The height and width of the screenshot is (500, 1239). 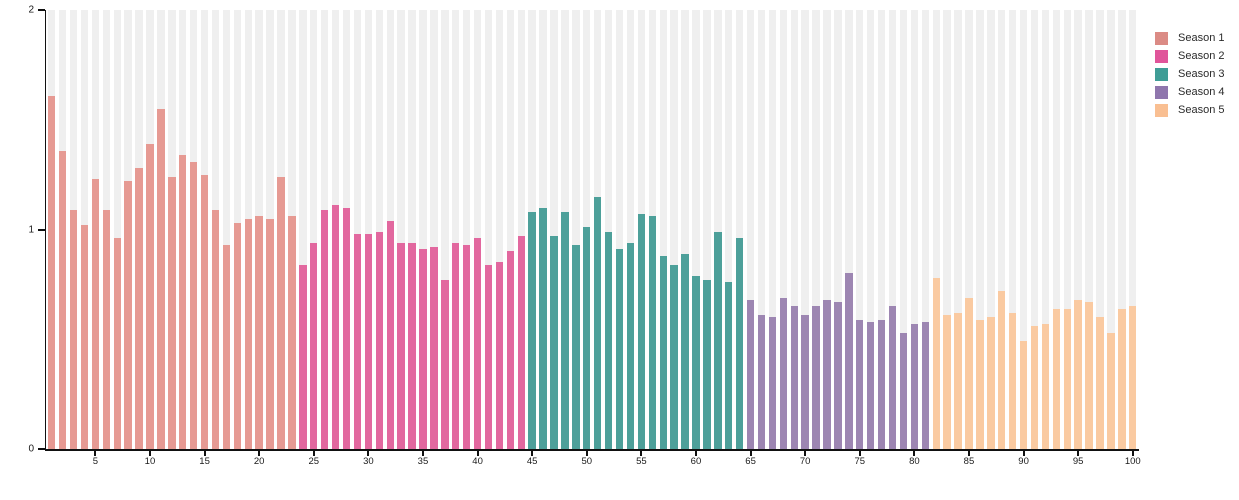 I want to click on legend-item-season-2: Season 2, so click(x=1189, y=56).